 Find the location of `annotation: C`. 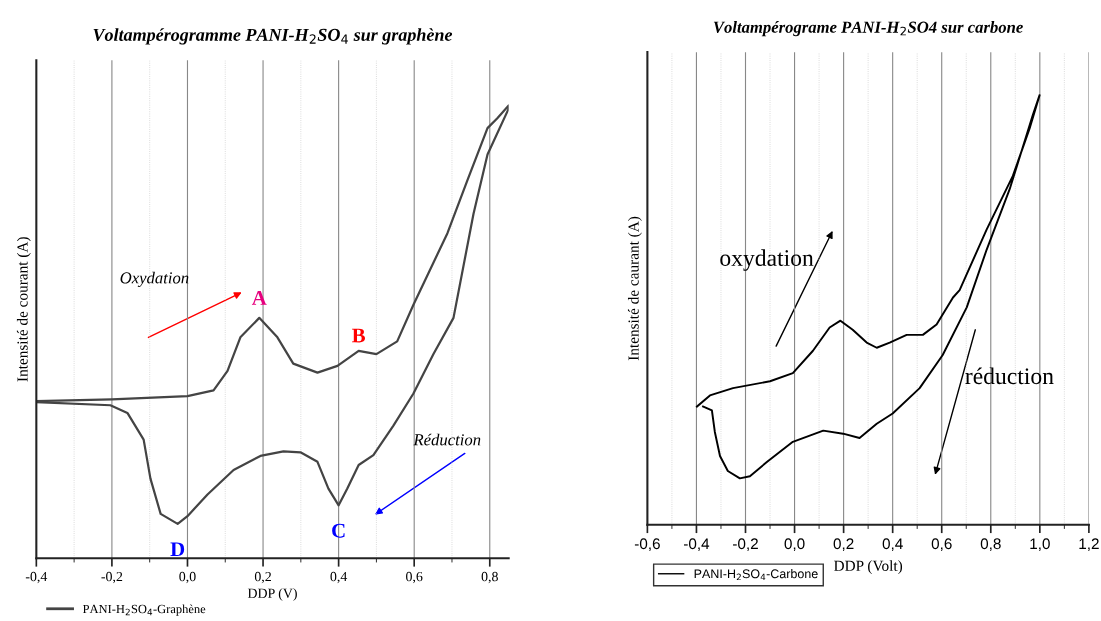

annotation: C is located at coordinates (338, 530).